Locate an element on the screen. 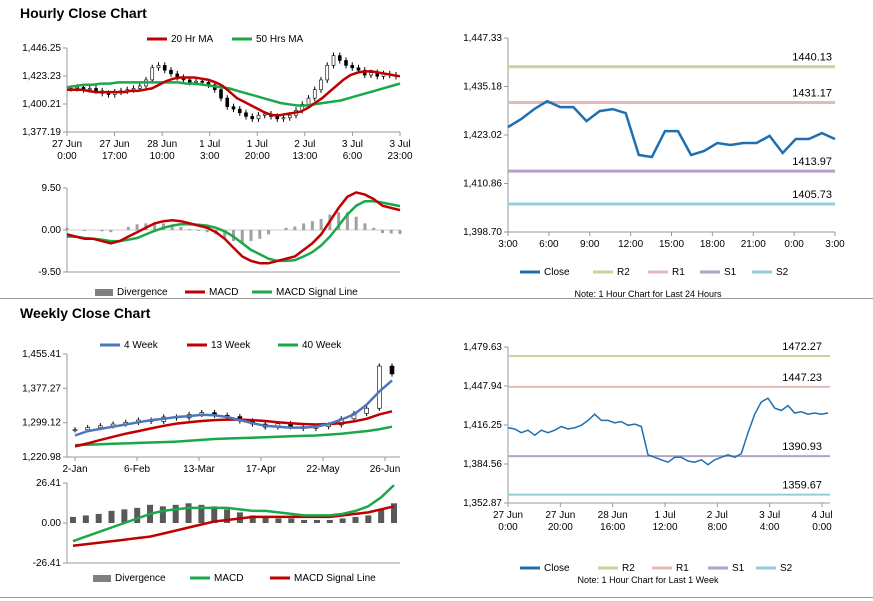 The height and width of the screenshot is (601, 873). weekly-close-level-label-r2: 1472.27 is located at coordinates (802, 347).